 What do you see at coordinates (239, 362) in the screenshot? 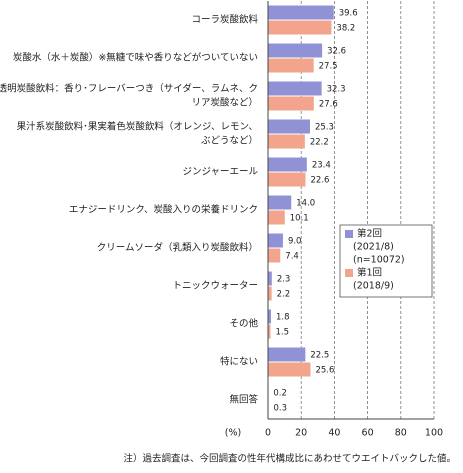
I see `category-label: 特にない` at bounding box center [239, 362].